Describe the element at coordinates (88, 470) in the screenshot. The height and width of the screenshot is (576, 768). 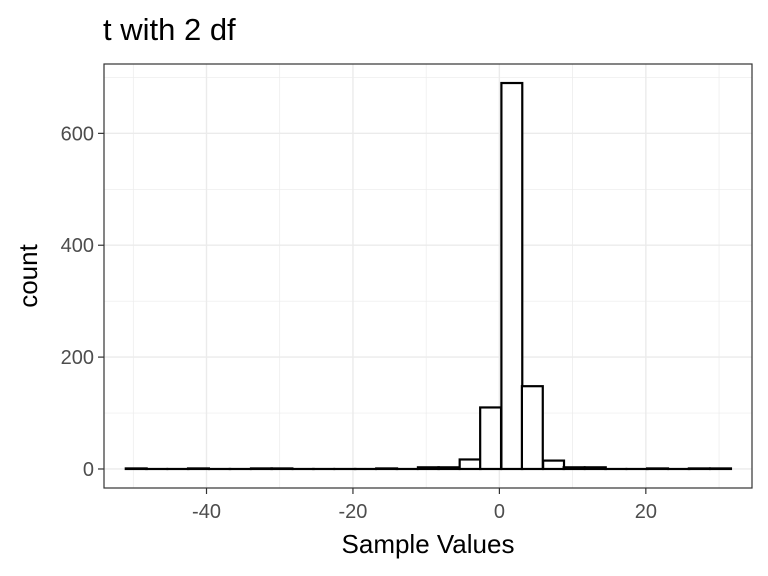
I see `y-tick-label: 0` at that location.